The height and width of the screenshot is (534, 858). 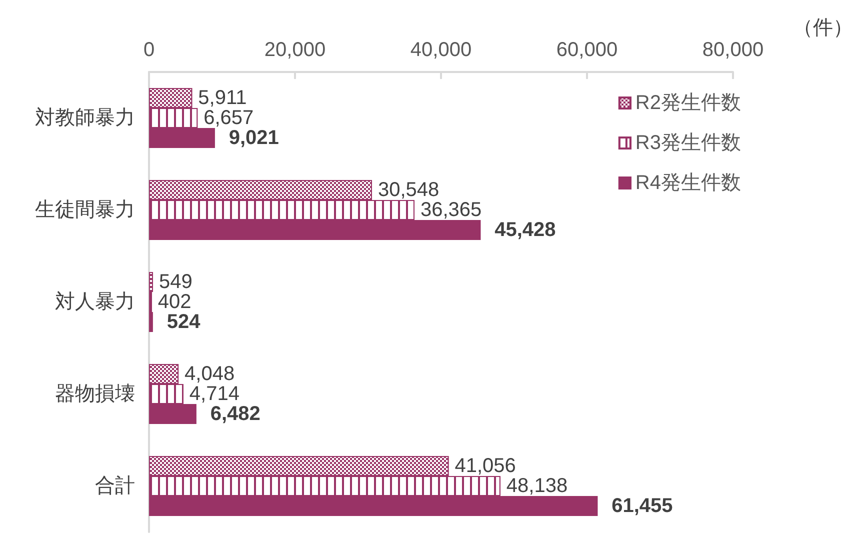 I want to click on data-label: 4,048, so click(x=209, y=374).